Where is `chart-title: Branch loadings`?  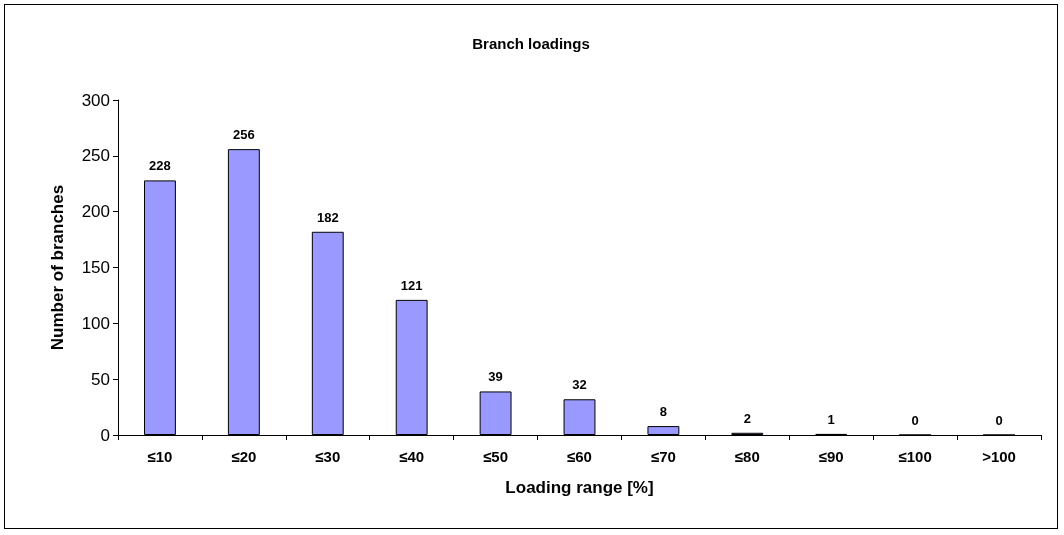
chart-title: Branch loadings is located at coordinates (531, 43).